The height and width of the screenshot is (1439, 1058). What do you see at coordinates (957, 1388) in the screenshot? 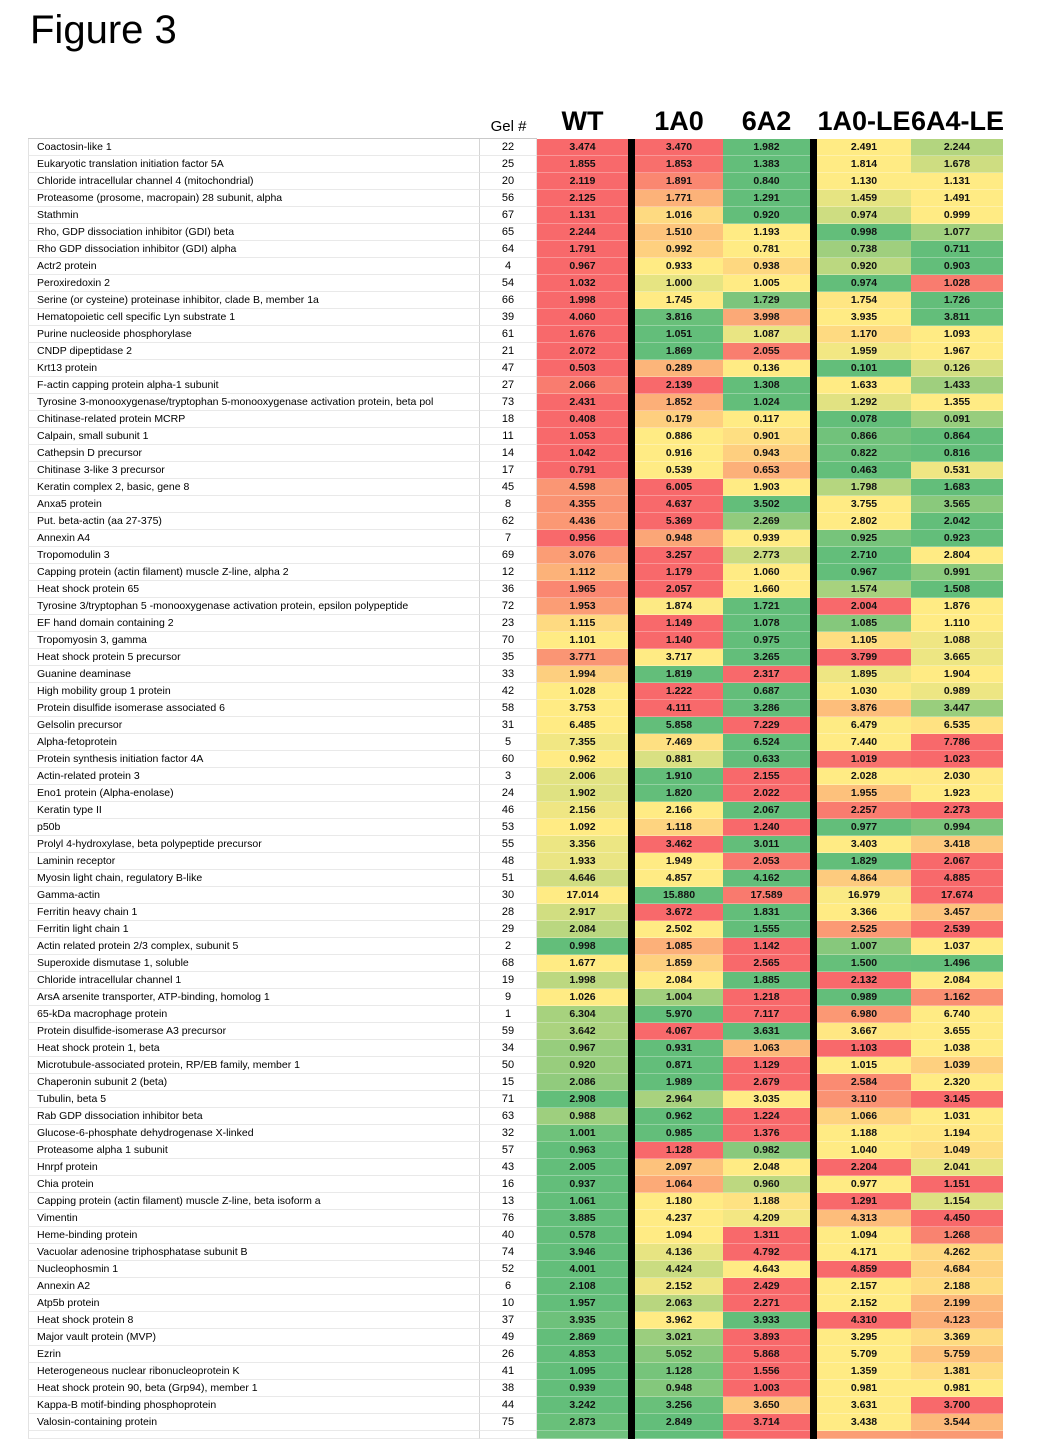
I see `value-cell: 0.981` at bounding box center [957, 1388].